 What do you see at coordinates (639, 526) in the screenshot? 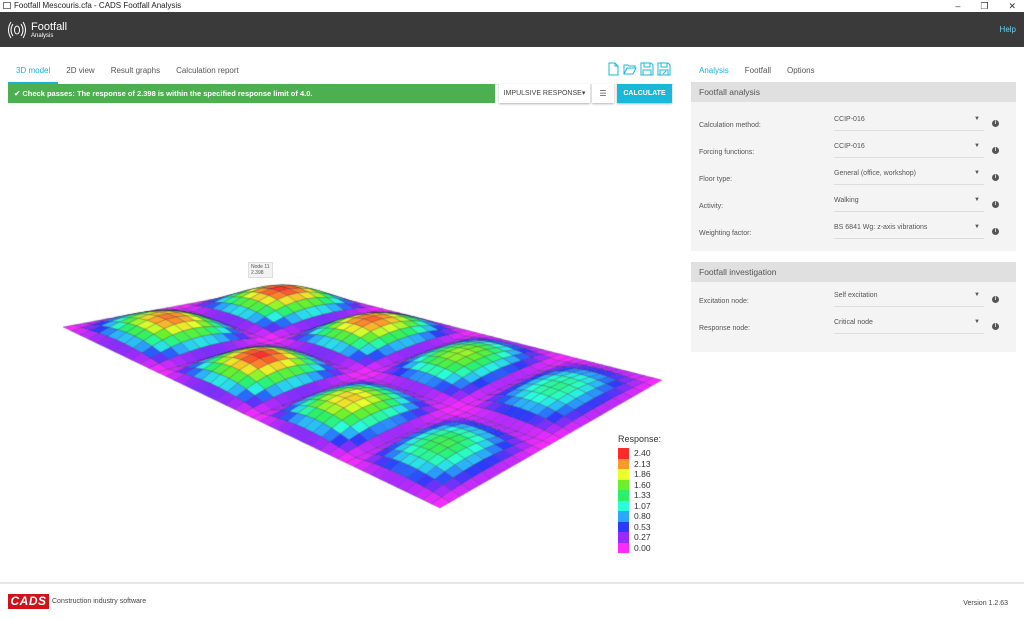
I see `legend-item: 0.53` at bounding box center [639, 526].